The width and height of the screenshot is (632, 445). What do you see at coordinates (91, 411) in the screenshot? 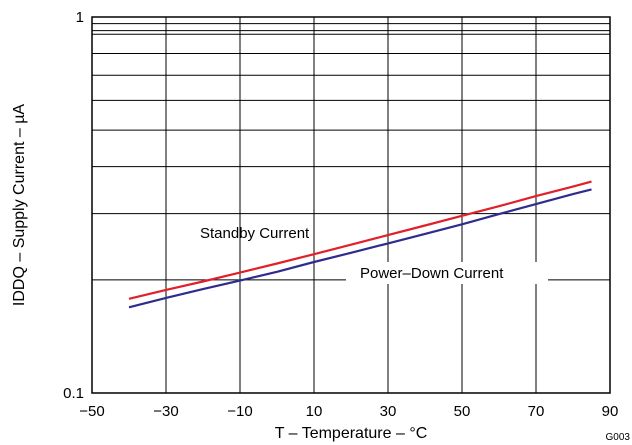
I see `x-tick-label: −50` at bounding box center [91, 411].